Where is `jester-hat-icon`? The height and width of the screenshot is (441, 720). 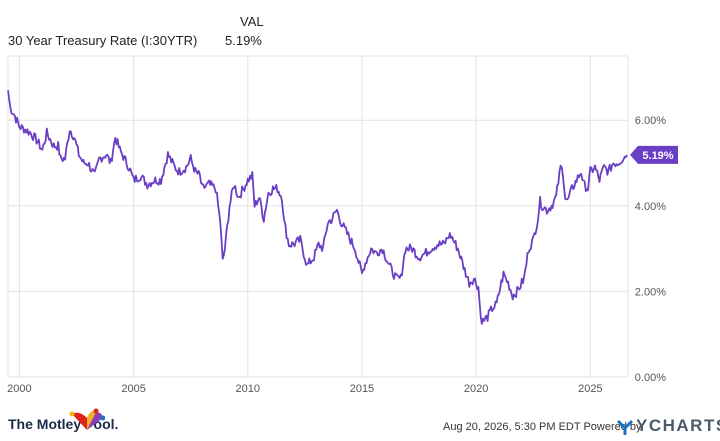
jester-hat-icon is located at coordinates (87, 419).